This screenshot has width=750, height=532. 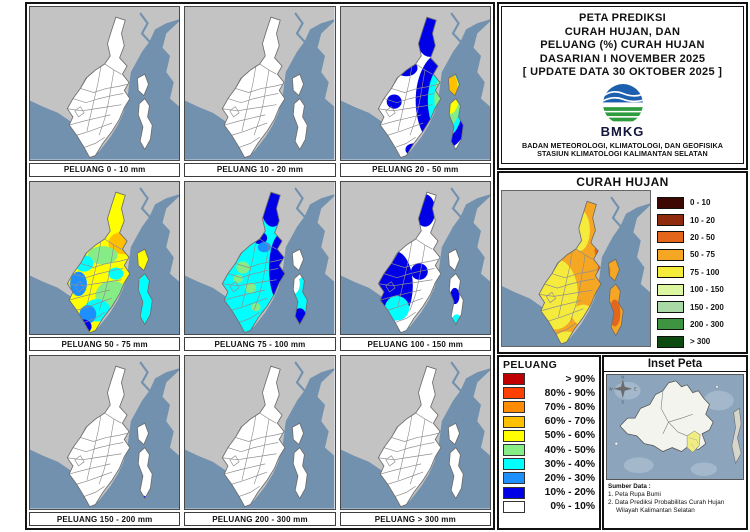 What do you see at coordinates (707, 307) in the screenshot?
I see `legend-range-label: 150 - 200` at bounding box center [707, 307].